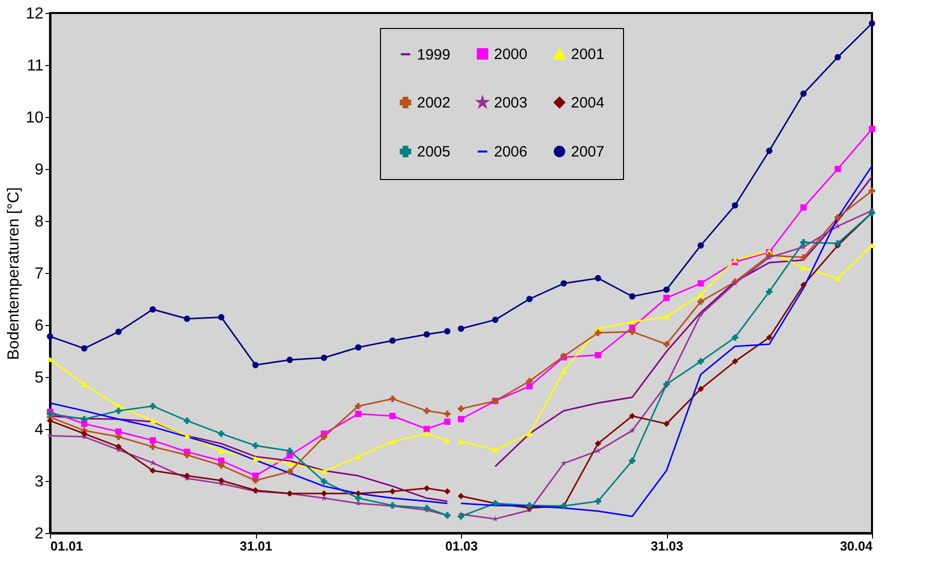 This screenshot has width=926, height=576. What do you see at coordinates (587, 103) in the screenshot?
I see `legend-label: 2004` at bounding box center [587, 103].